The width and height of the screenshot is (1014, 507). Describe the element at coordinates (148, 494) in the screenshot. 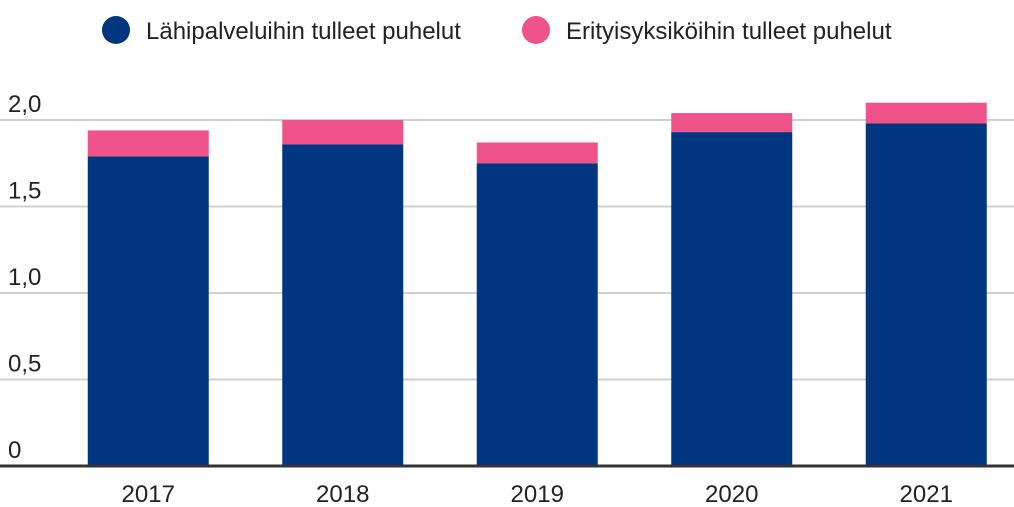

I see `x-tick-label: 2017` at that location.